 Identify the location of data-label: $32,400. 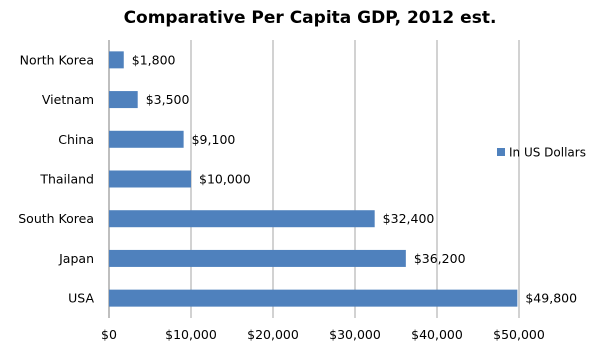
(409, 218).